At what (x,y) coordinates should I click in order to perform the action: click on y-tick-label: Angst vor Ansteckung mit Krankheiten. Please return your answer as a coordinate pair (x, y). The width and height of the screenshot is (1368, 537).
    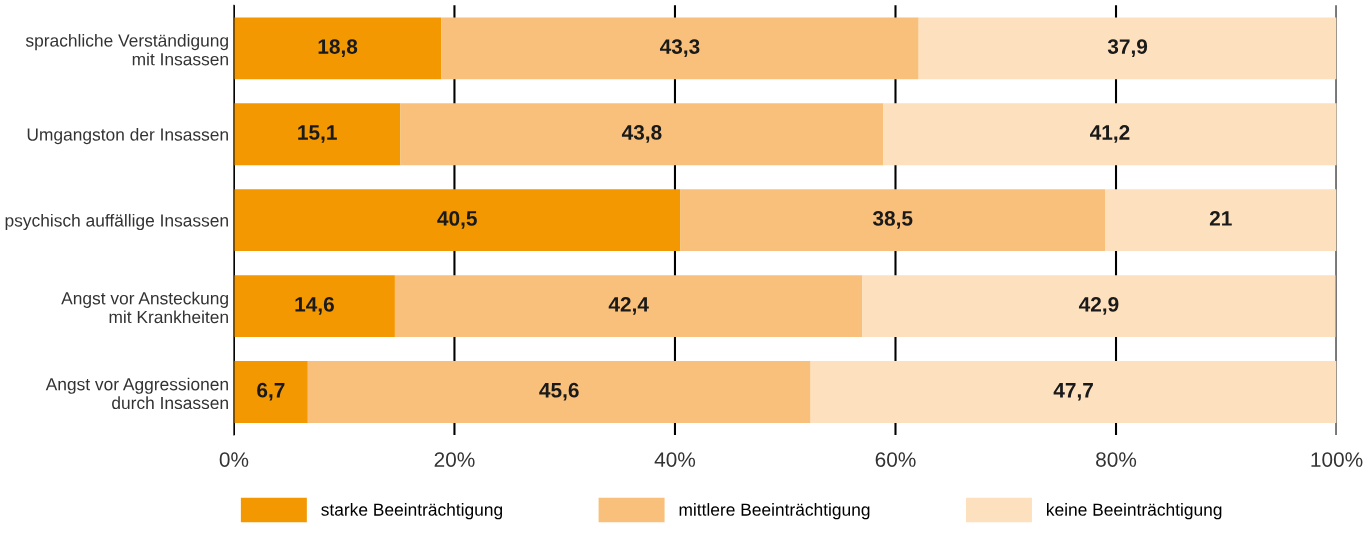
    Looking at the image, I should click on (144, 307).